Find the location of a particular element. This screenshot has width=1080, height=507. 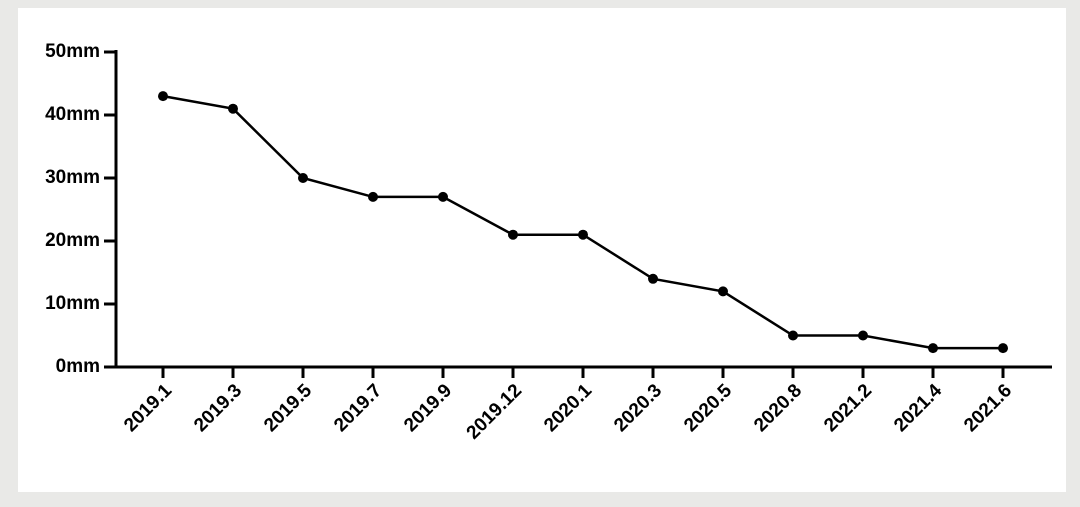

y-tick-label: 50mm is located at coordinates (72, 51).